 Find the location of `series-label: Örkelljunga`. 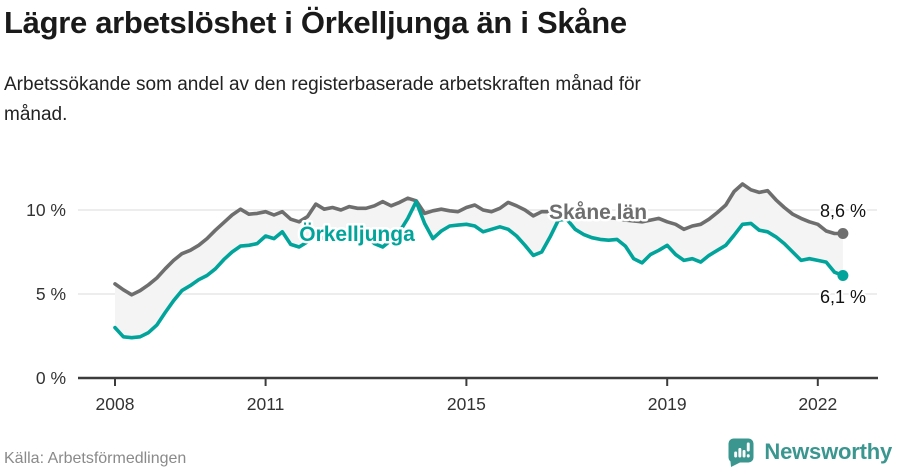

series-label: Örkelljunga is located at coordinates (357, 234).